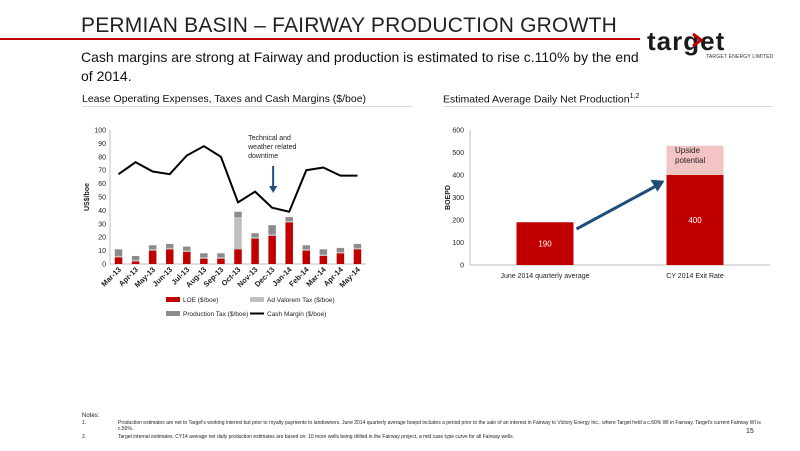 Image resolution: width=800 pixels, height=451 pixels. What do you see at coordinates (237, 178) in the screenshot?
I see `cash-margin-line` at bounding box center [237, 178].